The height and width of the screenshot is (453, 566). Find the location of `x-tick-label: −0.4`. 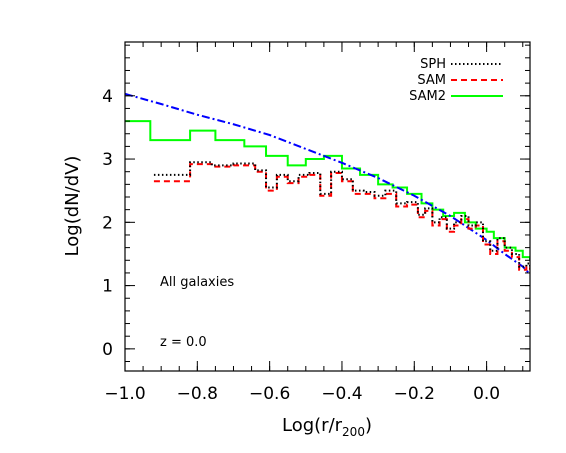

x-tick-label: −0.4 is located at coordinates (341, 394).